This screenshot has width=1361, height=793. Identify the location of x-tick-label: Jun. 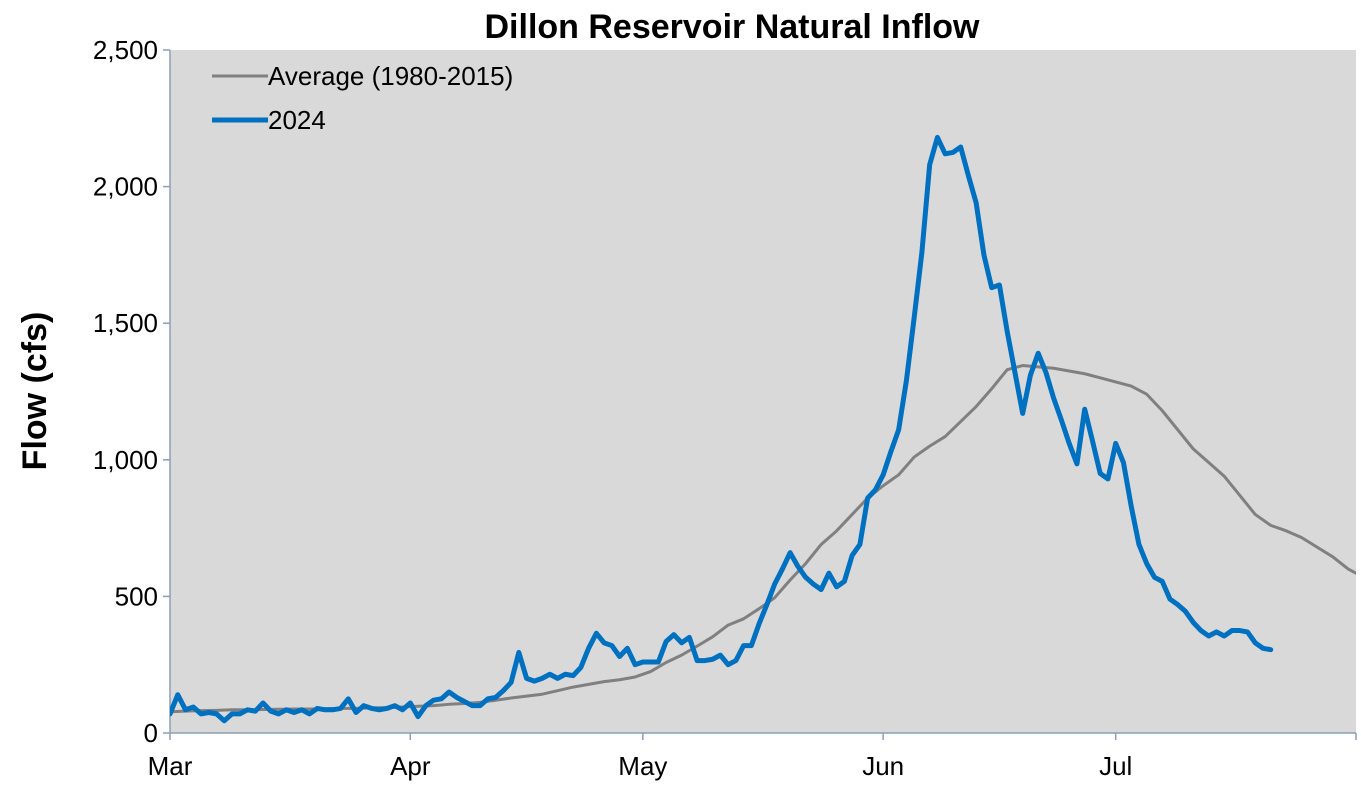
(883, 766).